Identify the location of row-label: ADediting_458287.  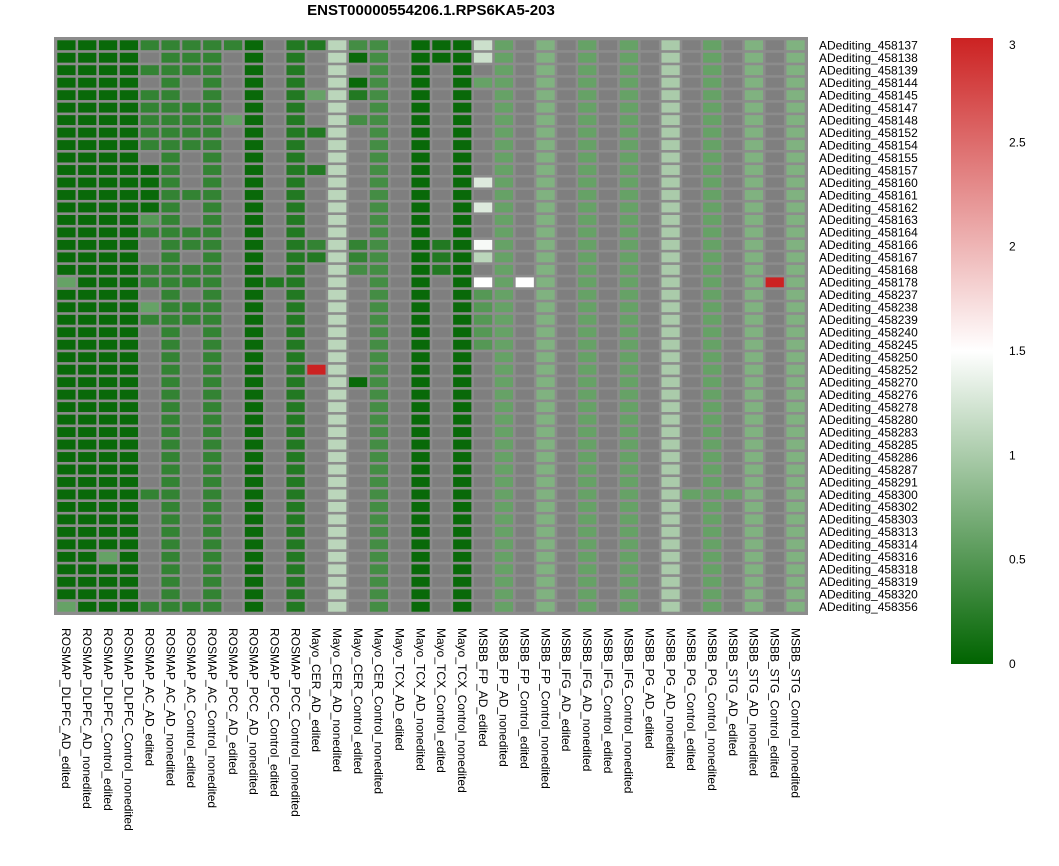
(868, 470).